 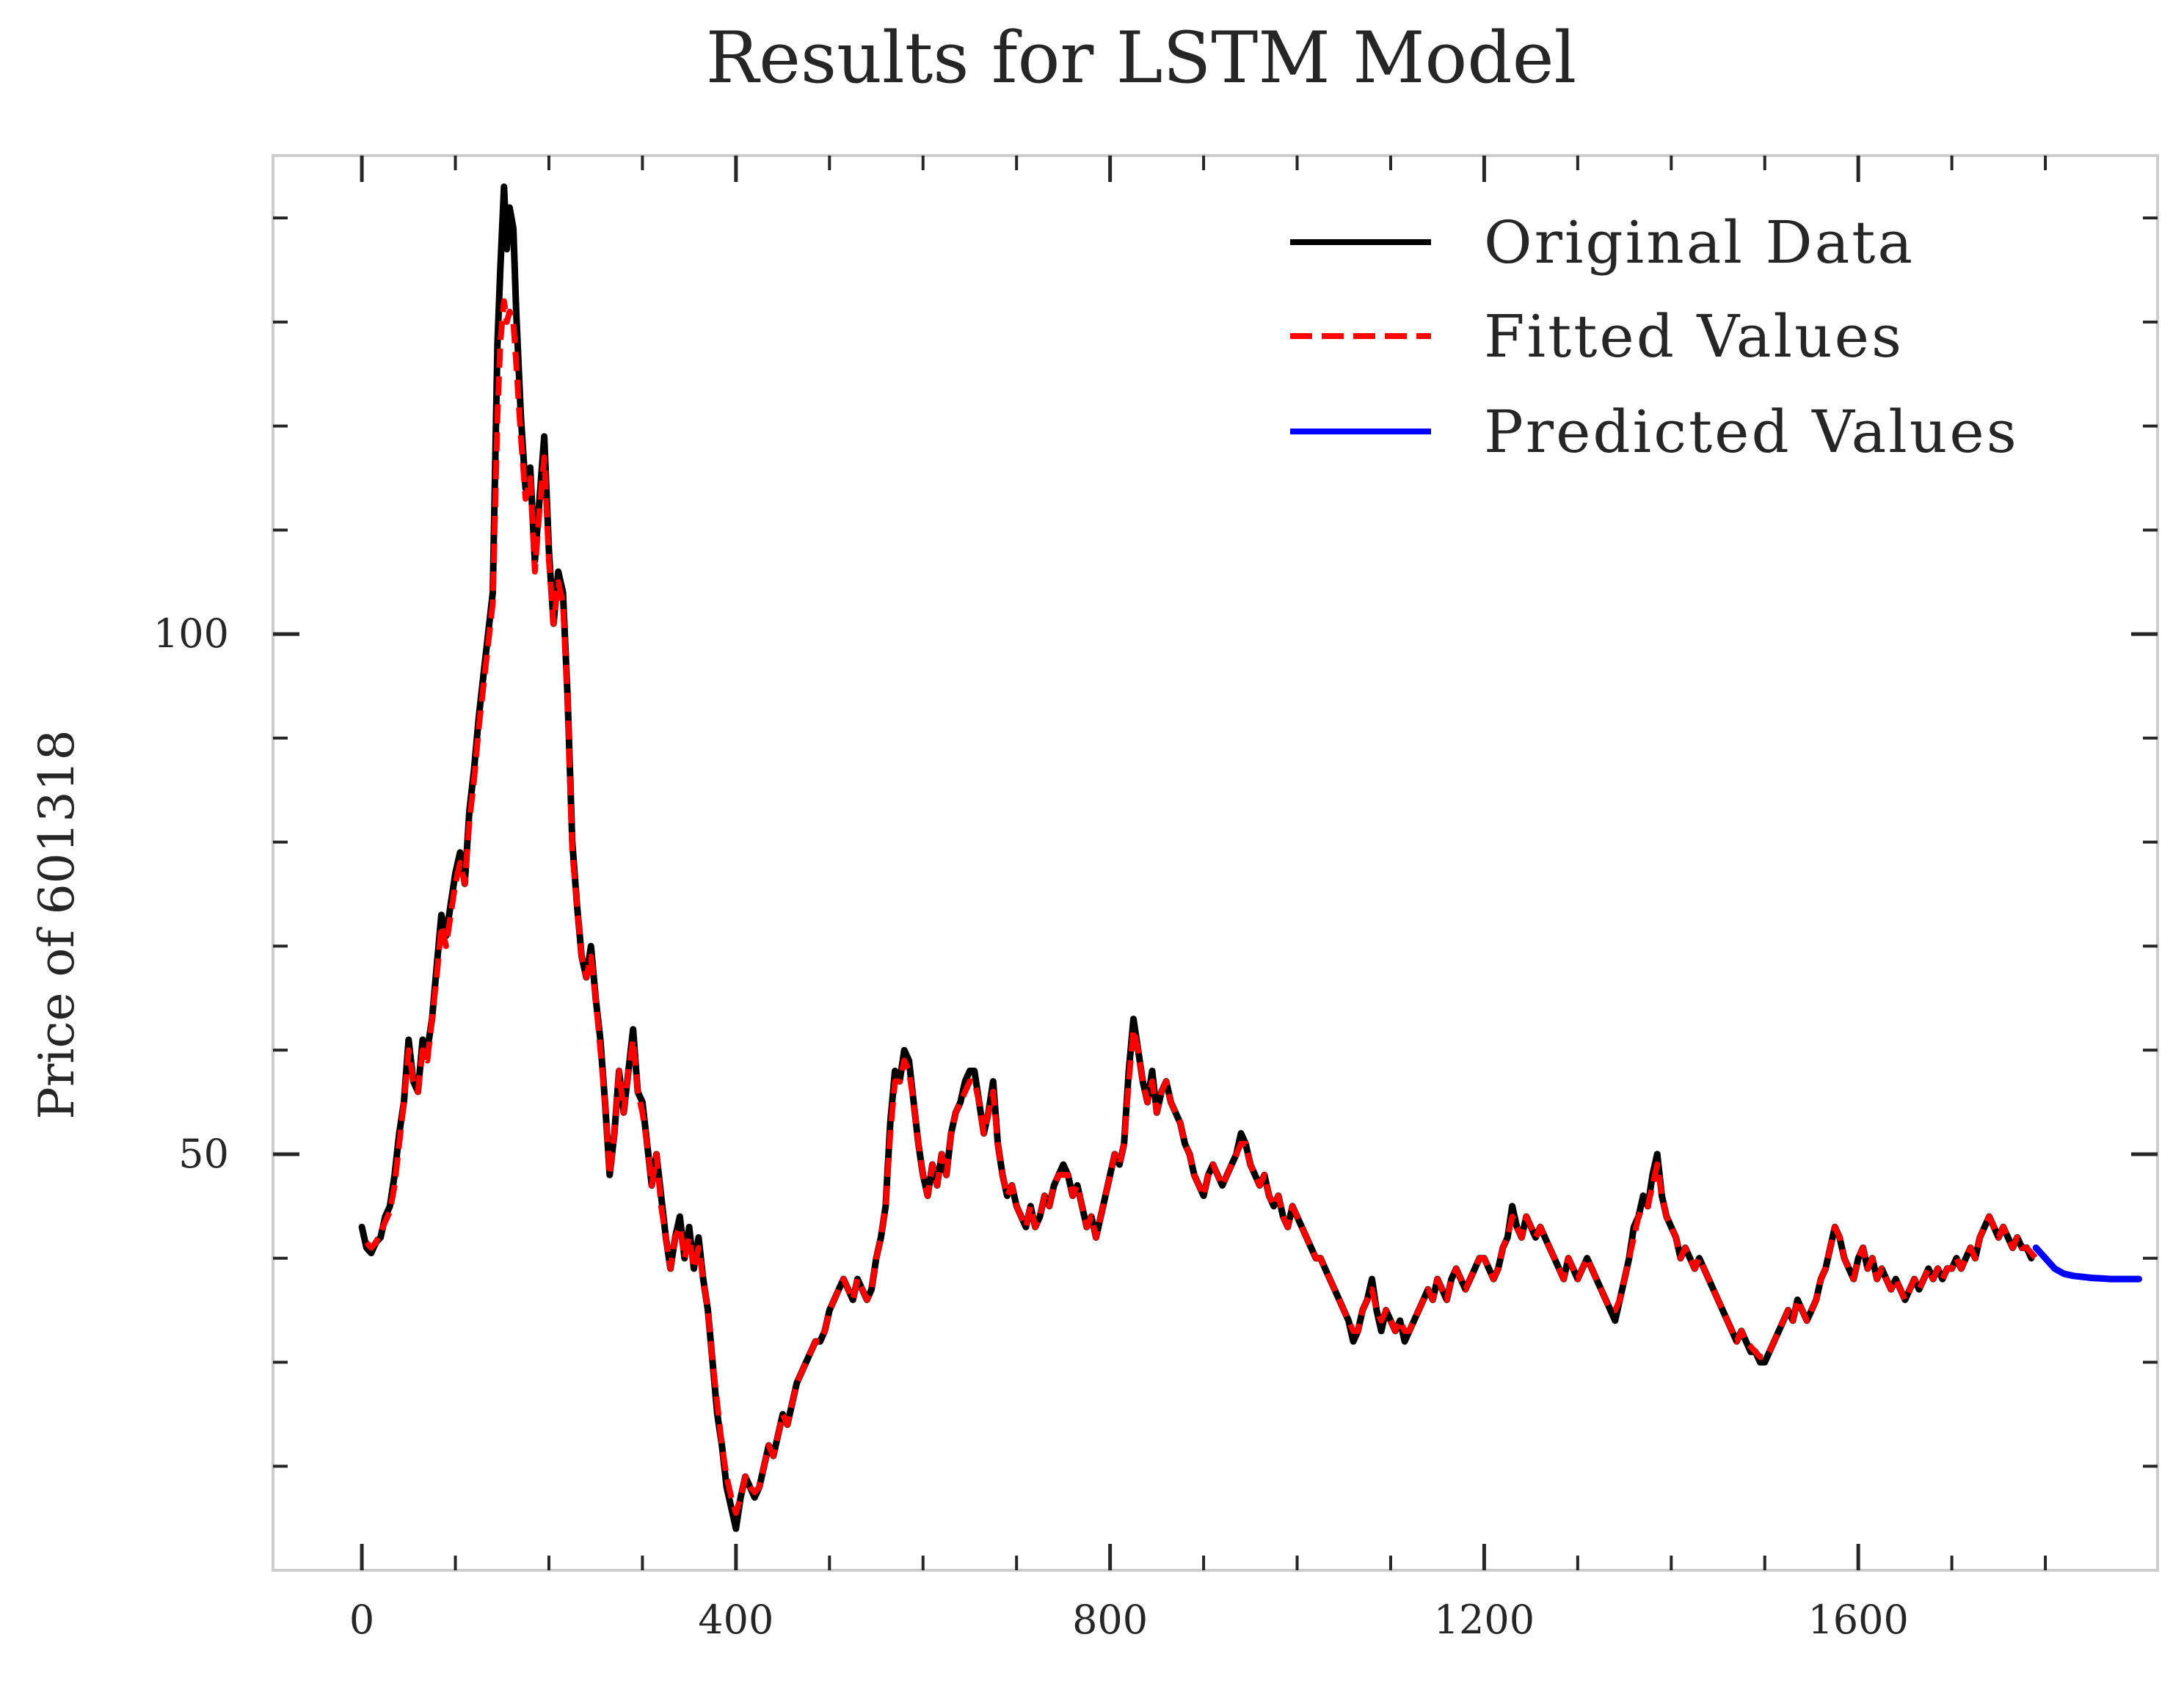 What do you see at coordinates (1141, 58) in the screenshot?
I see `chart-title: Results for LSTM Model` at bounding box center [1141, 58].